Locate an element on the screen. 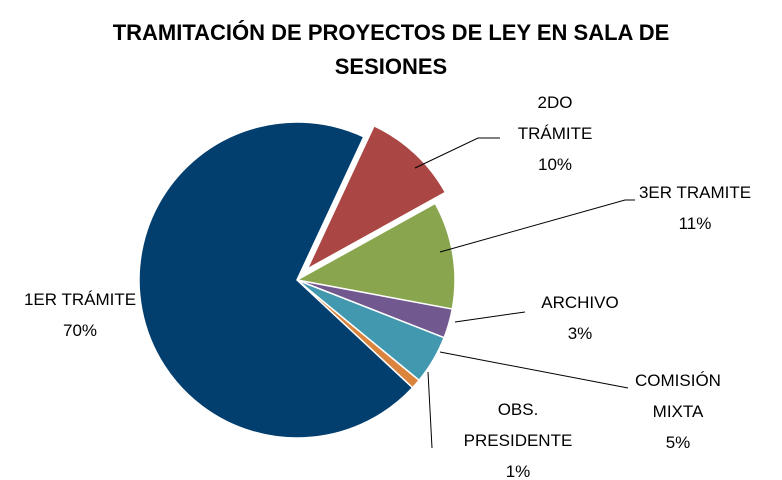 This screenshot has width=782, height=480. data-label: COMISIÓN MIXTA 5% is located at coordinates (678, 411).